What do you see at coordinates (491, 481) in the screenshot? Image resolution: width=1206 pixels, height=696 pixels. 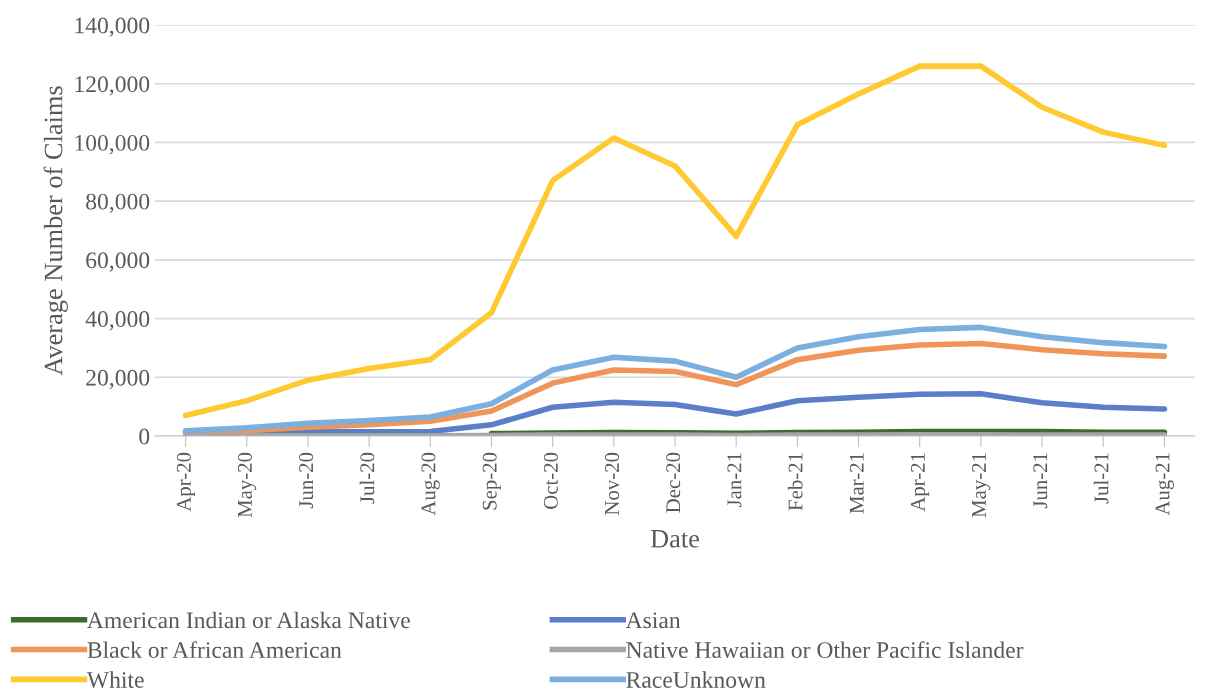 I see `x-tick-label: Sep-20` at bounding box center [491, 481].